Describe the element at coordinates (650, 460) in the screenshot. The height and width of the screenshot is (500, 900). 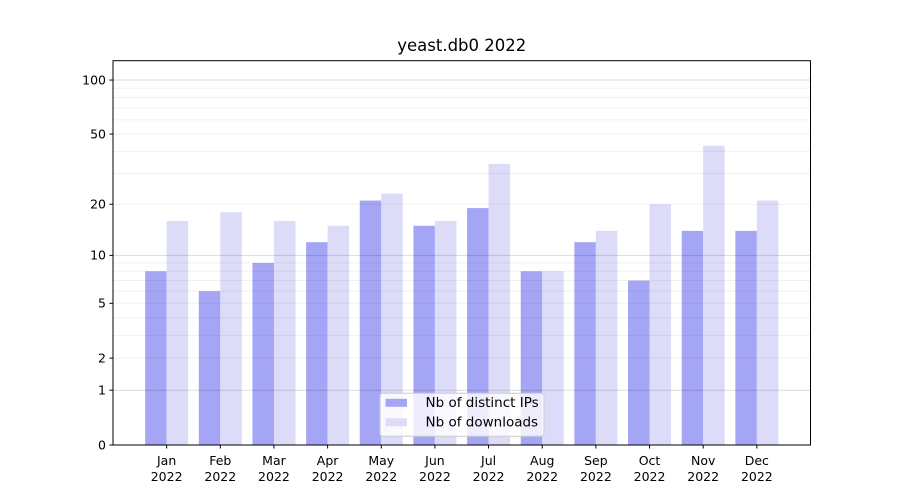
I see `x-tick-label-month: Oct` at that location.